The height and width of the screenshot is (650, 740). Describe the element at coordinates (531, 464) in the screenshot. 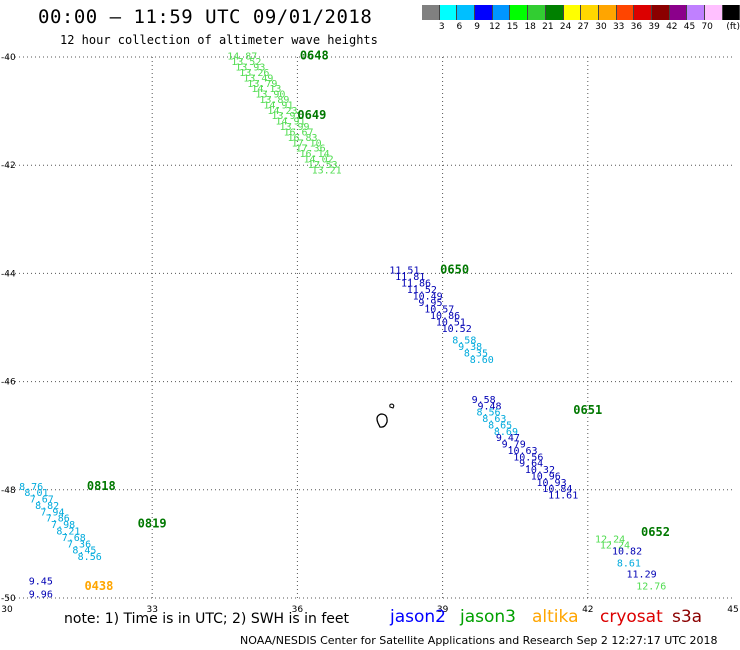

I see `swh-value: 9.64` at that location.